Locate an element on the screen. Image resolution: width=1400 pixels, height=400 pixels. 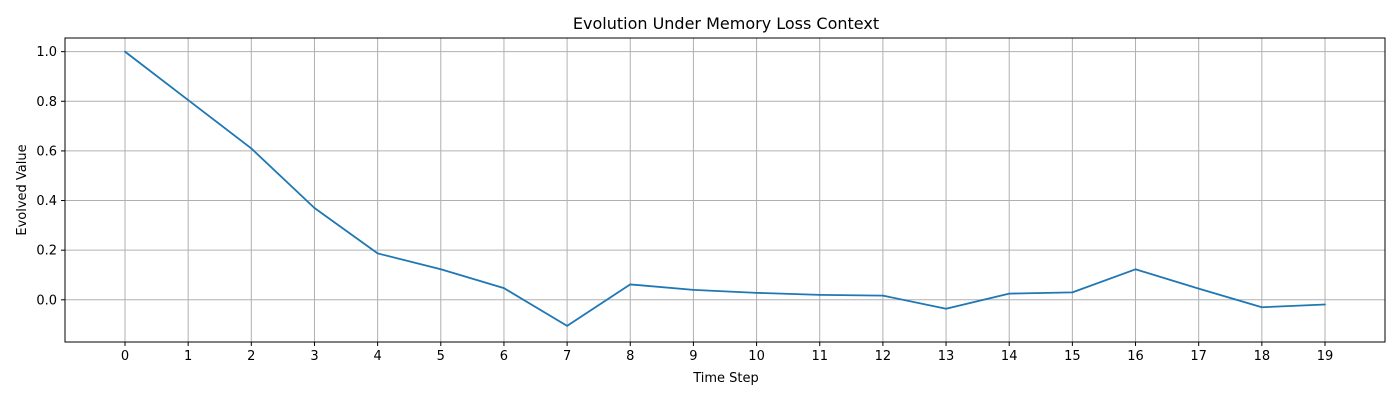
x-tick-label: 4 is located at coordinates (377, 356).